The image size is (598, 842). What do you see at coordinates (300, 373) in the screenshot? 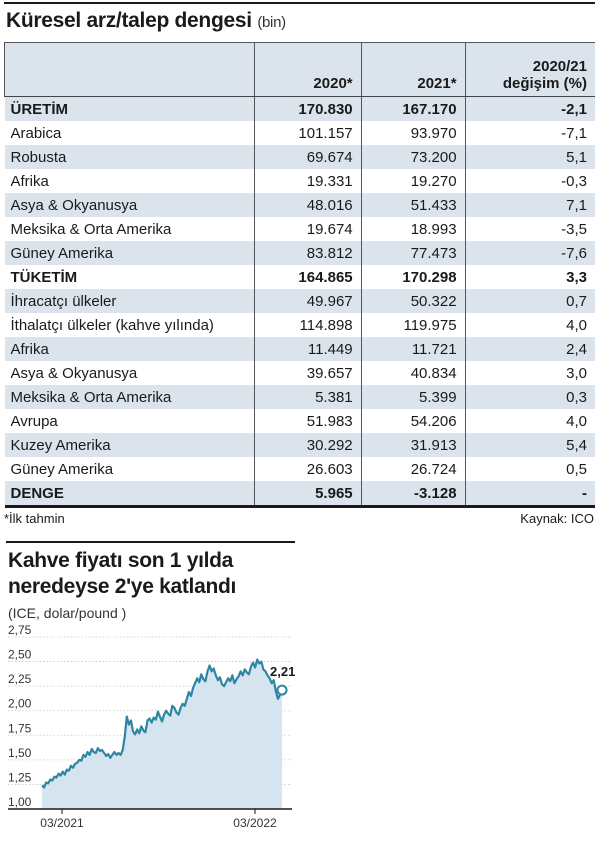
I see `table-row: Asya & Okyanusya 39.657 40.834 3,0` at bounding box center [300, 373].